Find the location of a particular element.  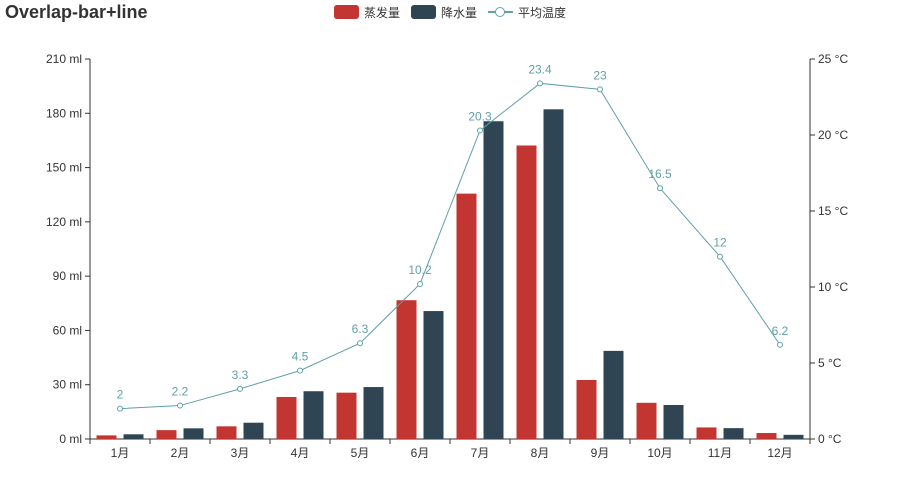

legend-item-temperature: 平均温度 is located at coordinates (527, 12).